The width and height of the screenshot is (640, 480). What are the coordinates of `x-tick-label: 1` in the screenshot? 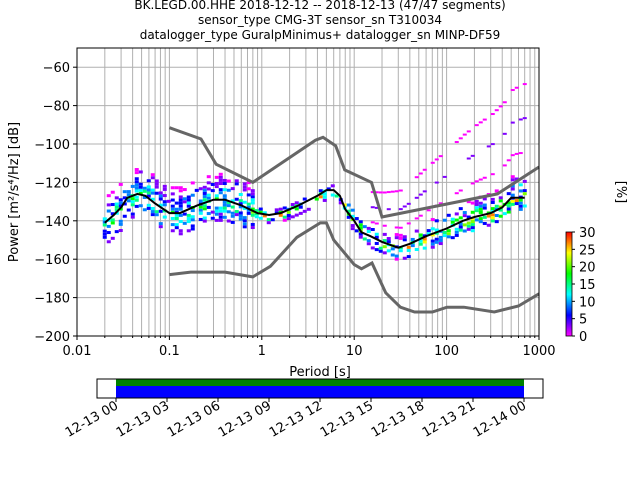 It's located at (262, 351).